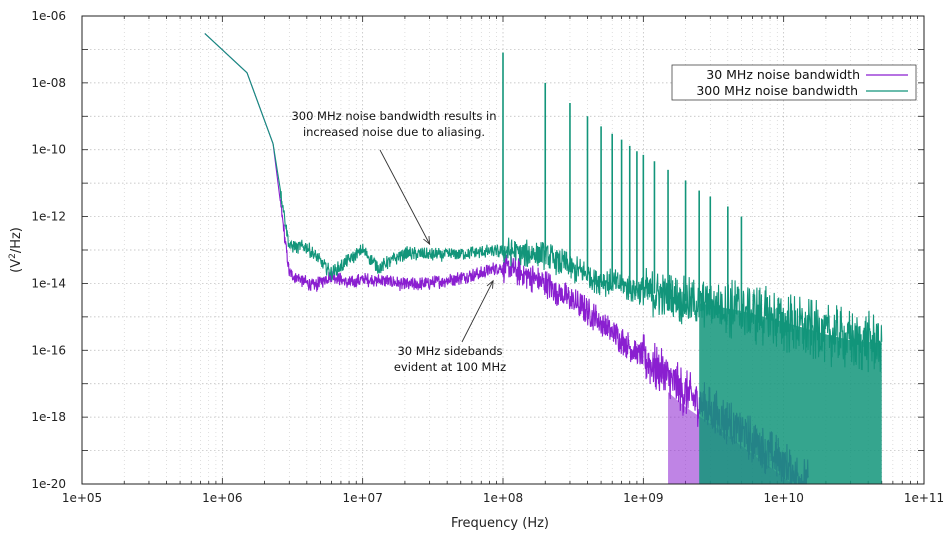 The image size is (950, 534). I want to click on x-axis-label: Frequency (Hz), so click(500, 523).